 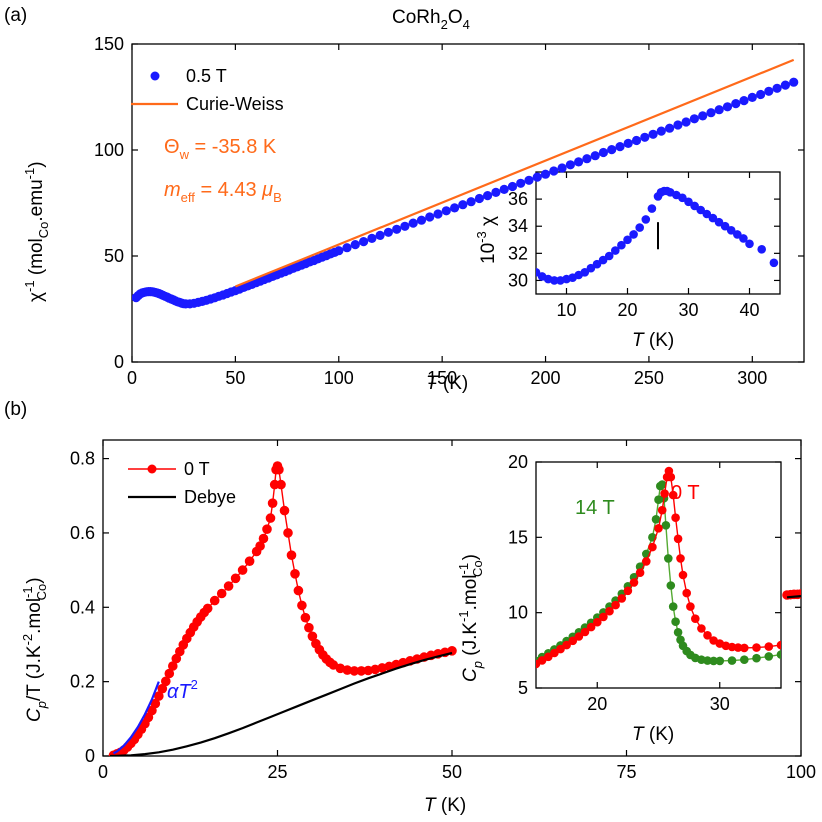 I want to click on legend-a-label-2: Curie-Weiss, so click(x=235, y=104).